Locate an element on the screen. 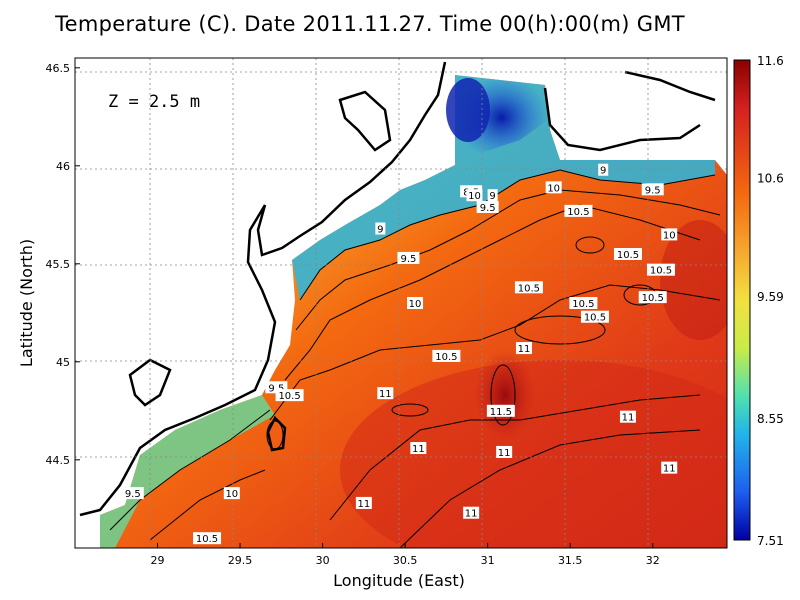 This screenshot has width=800, height=600. y-axis-label: Latitude (North) is located at coordinates (26, 303).